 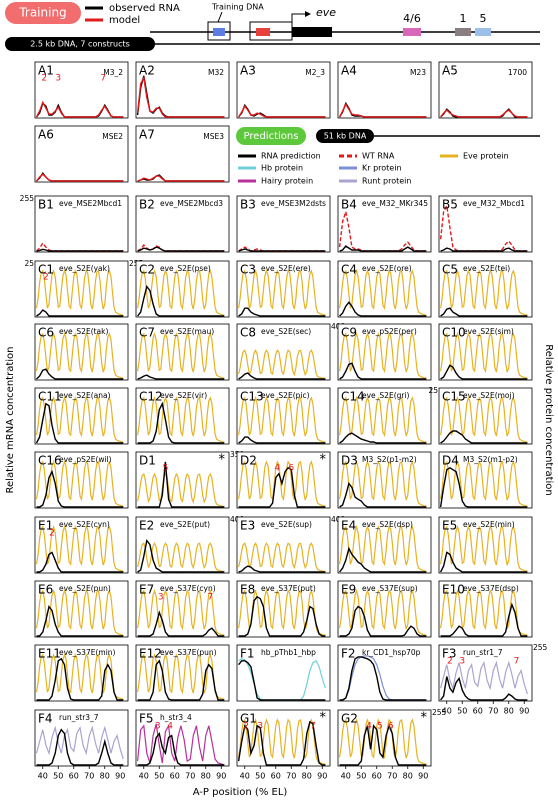 What do you see at coordinates (308, 14) in the screenshot?
I see `promoter-arrowhead` at bounding box center [308, 14].